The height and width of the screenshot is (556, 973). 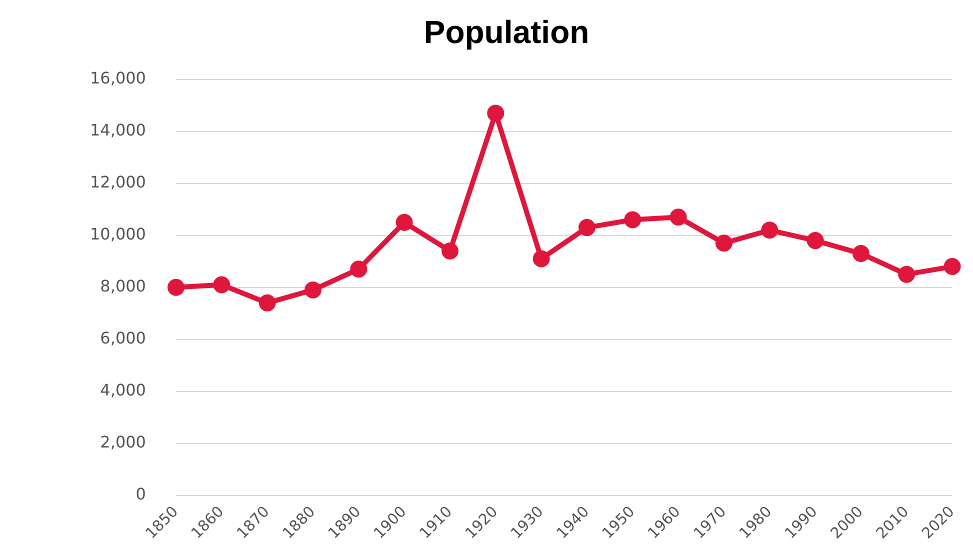 I want to click on y-tick-label: 8,000, so click(x=123, y=286).